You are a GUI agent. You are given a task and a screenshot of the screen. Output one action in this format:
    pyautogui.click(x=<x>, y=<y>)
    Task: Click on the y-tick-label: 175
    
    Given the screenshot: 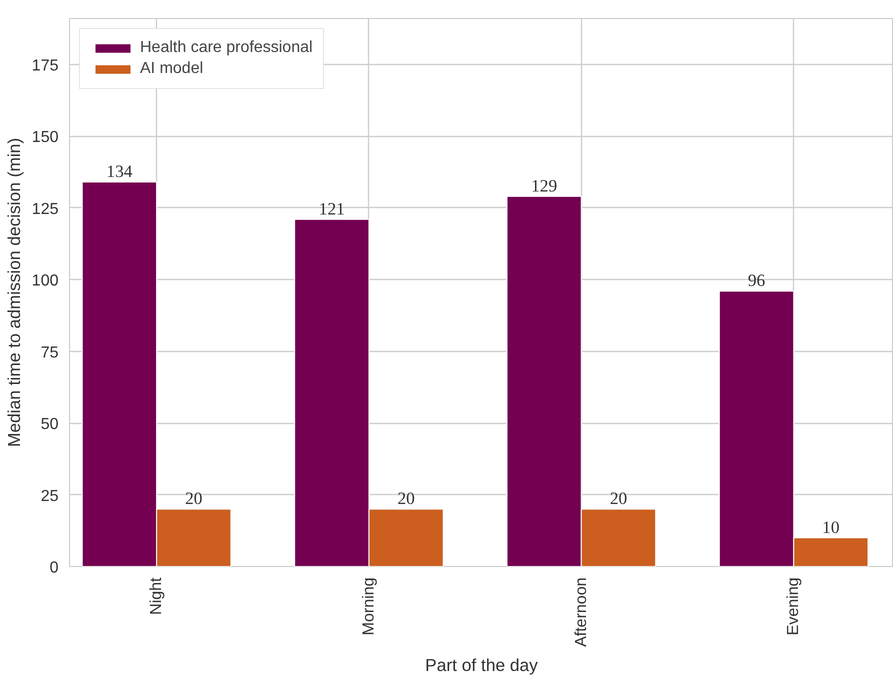 What is the action you would take?
    pyautogui.click(x=45, y=65)
    